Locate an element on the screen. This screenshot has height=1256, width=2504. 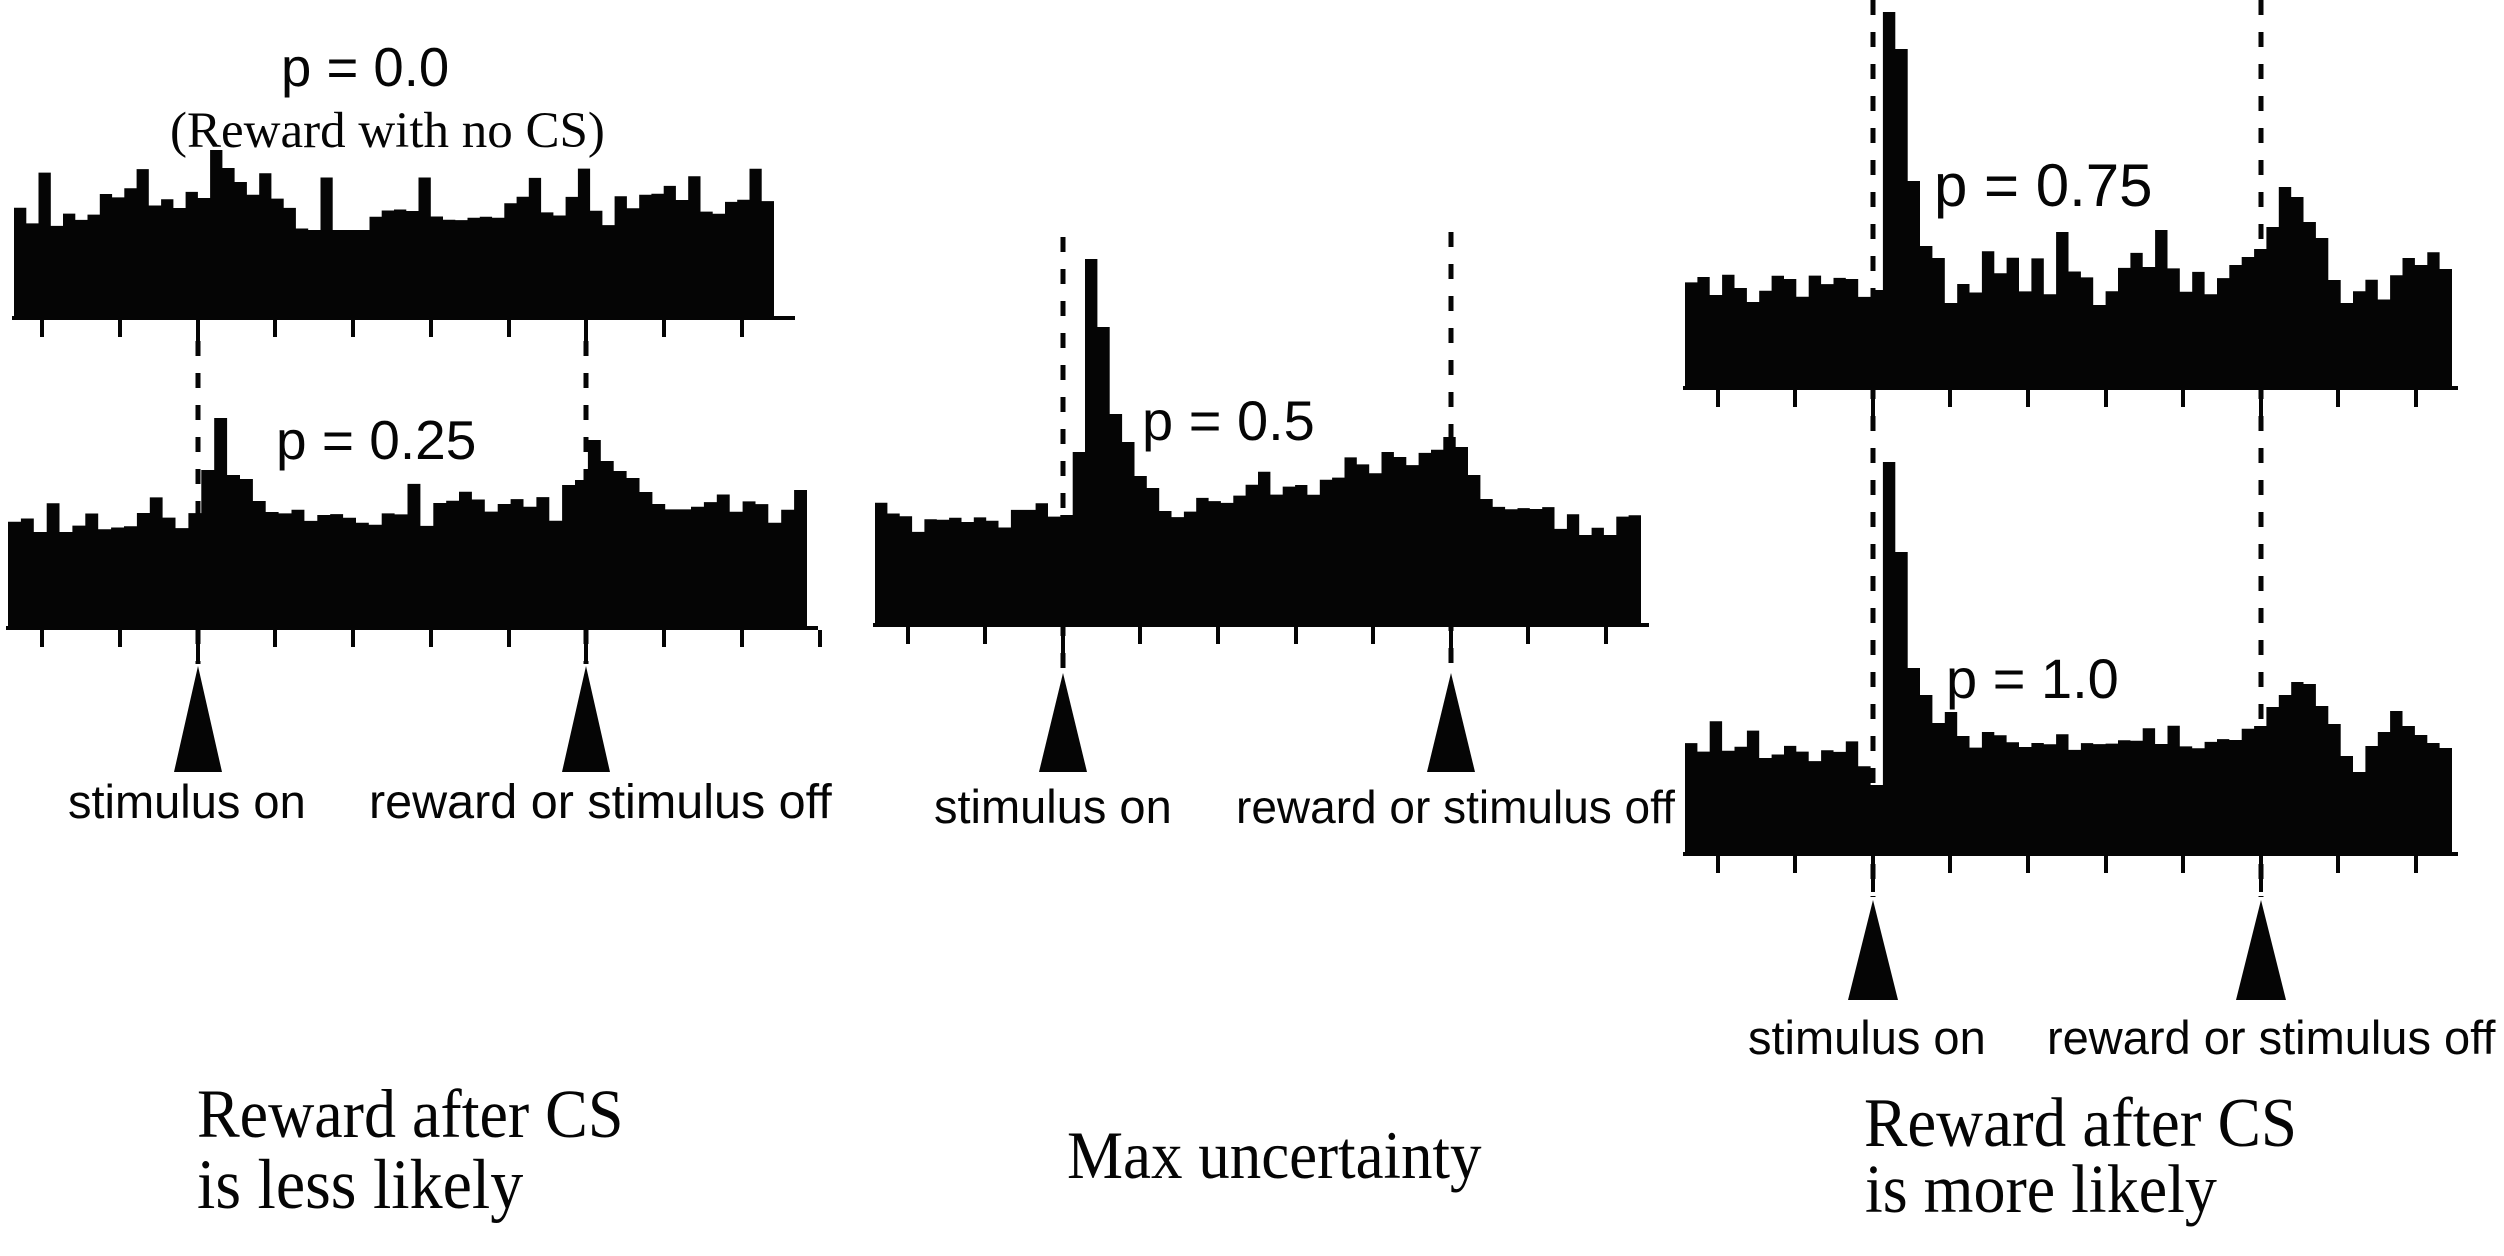
svg-text: Max uncertainty is located at coordinates (1274, 1156).